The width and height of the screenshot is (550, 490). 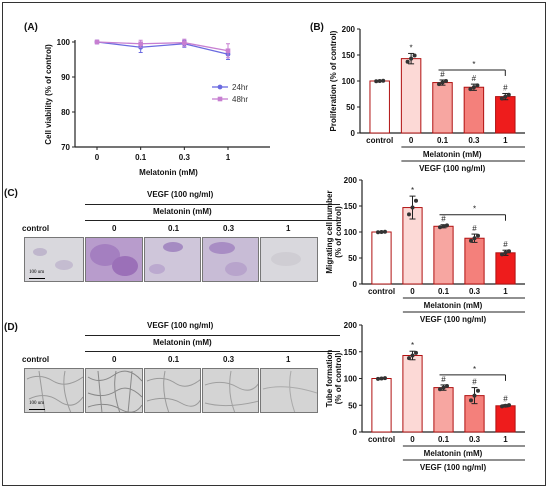 What do you see at coordinates (220, 99) in the screenshot?
I see `legend-marker-48hr` at bounding box center [220, 99].